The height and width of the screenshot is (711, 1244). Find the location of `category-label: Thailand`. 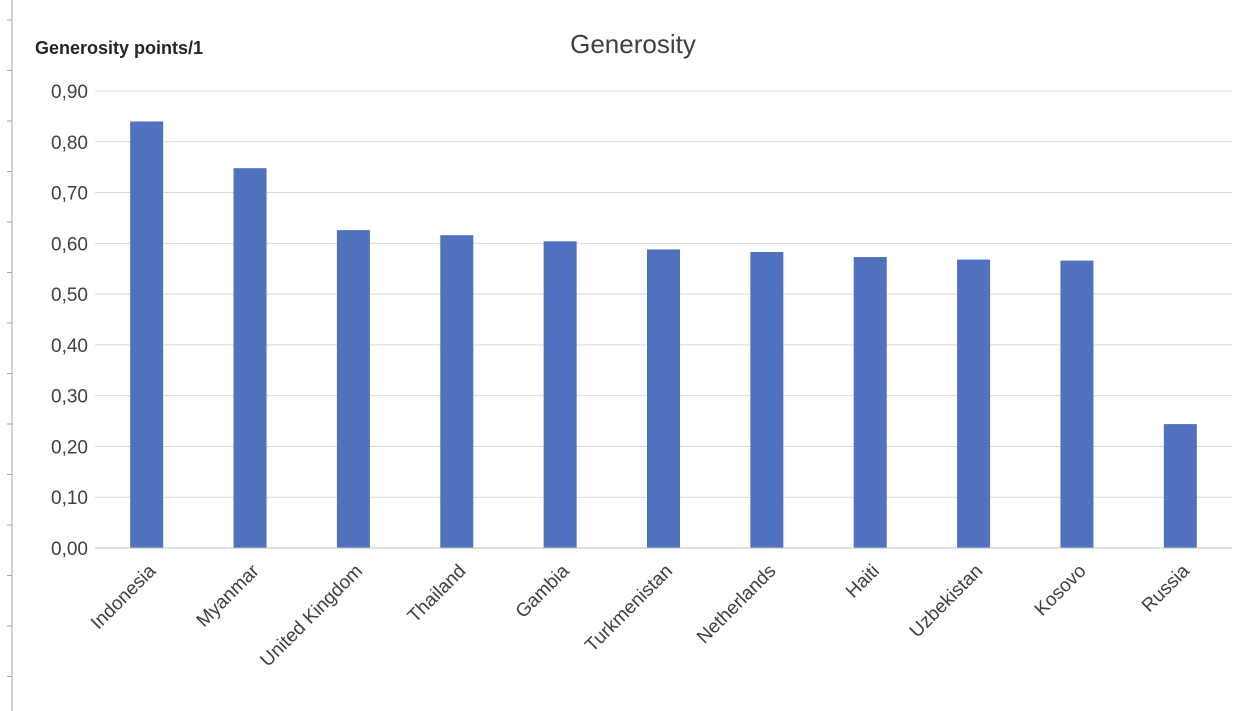

category-label: Thailand is located at coordinates (437, 594).